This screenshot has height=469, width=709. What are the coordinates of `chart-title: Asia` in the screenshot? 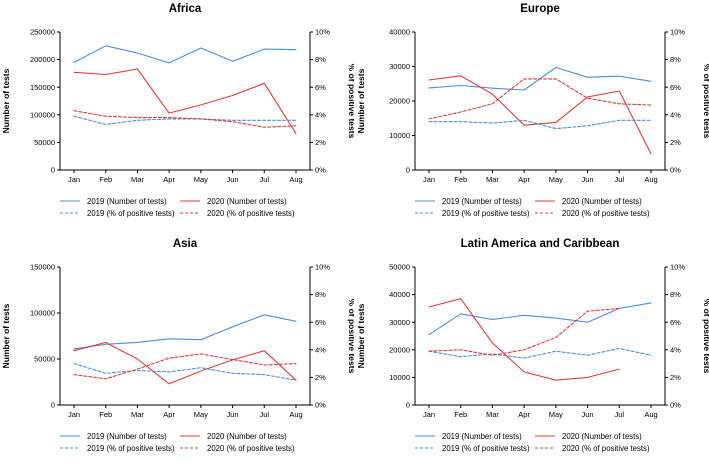 It's located at (185, 244).